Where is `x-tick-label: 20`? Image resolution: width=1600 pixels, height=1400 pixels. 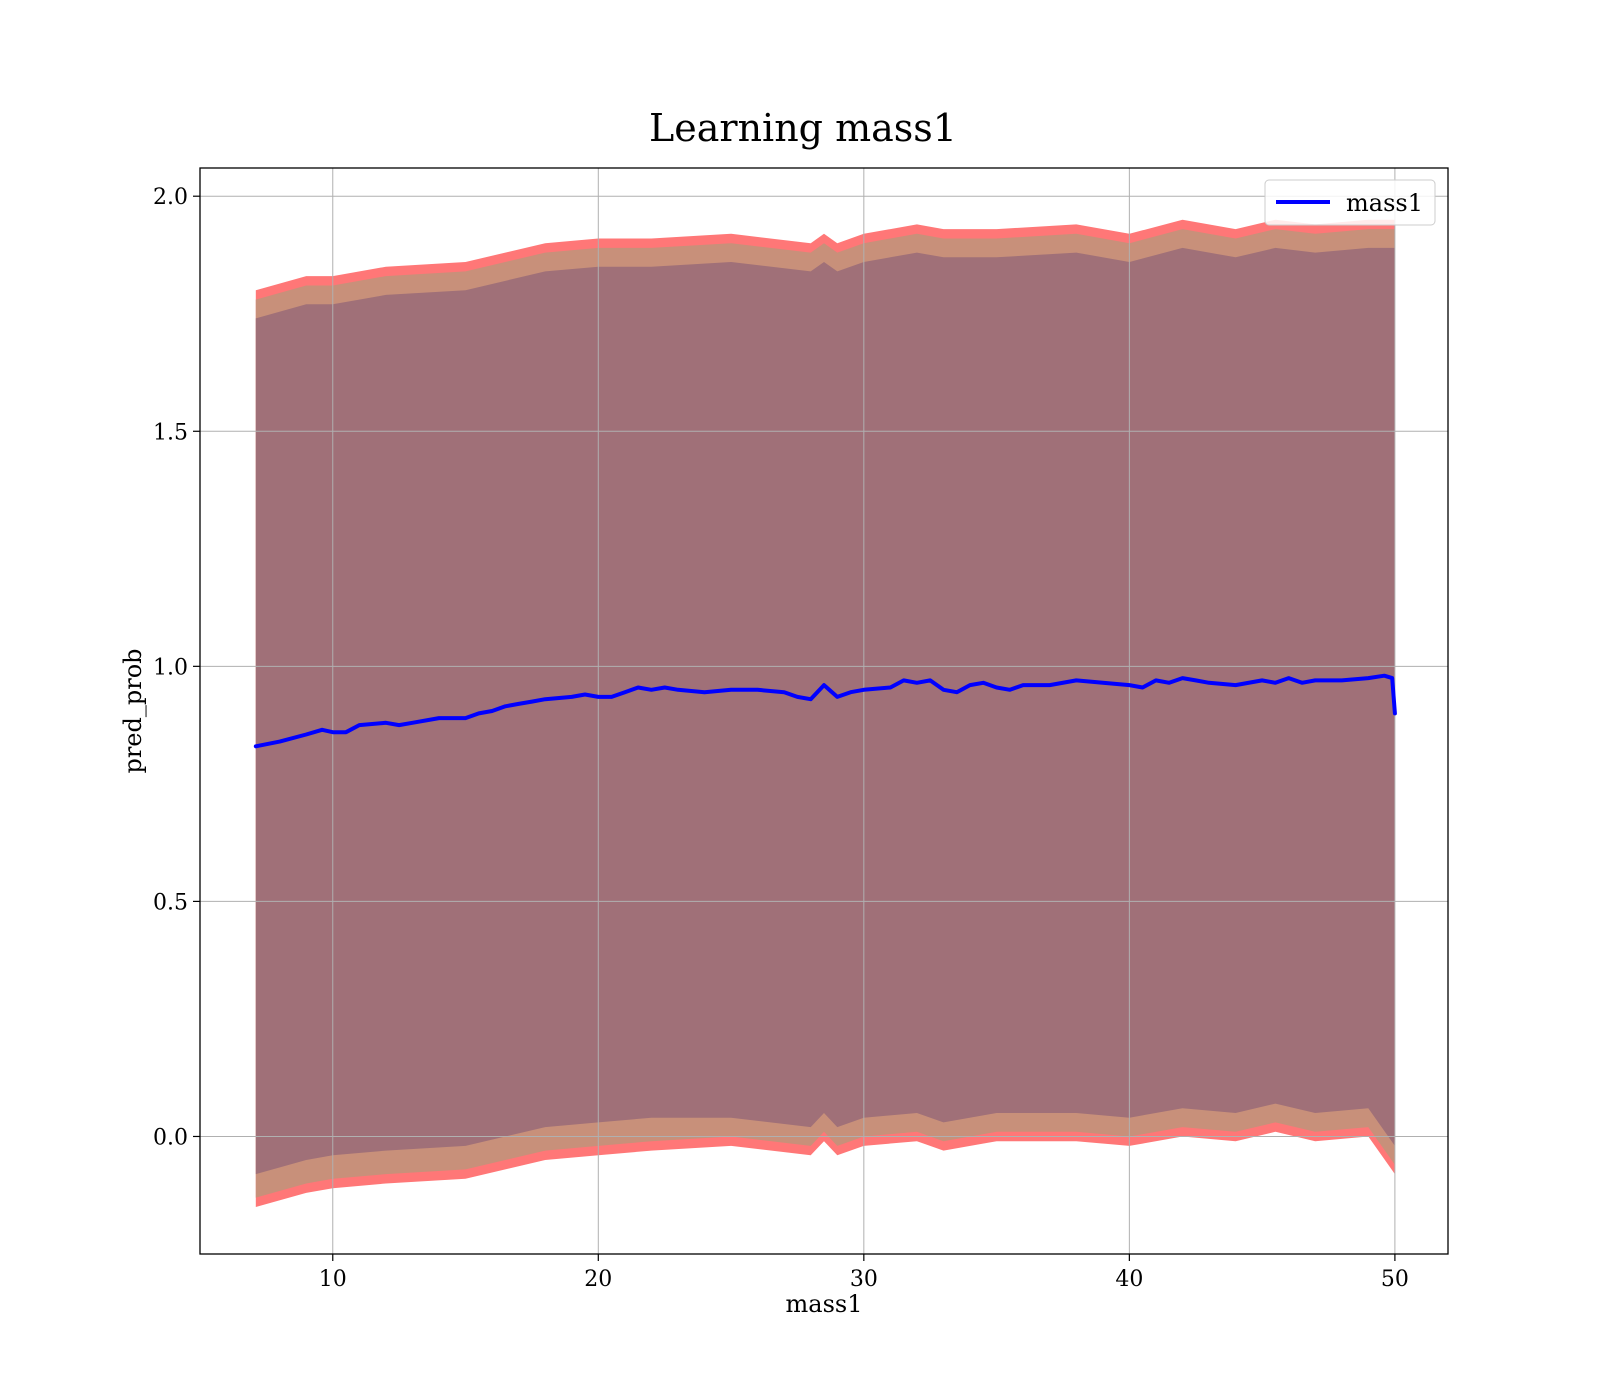
x-tick-label: 20 is located at coordinates (598, 1279).